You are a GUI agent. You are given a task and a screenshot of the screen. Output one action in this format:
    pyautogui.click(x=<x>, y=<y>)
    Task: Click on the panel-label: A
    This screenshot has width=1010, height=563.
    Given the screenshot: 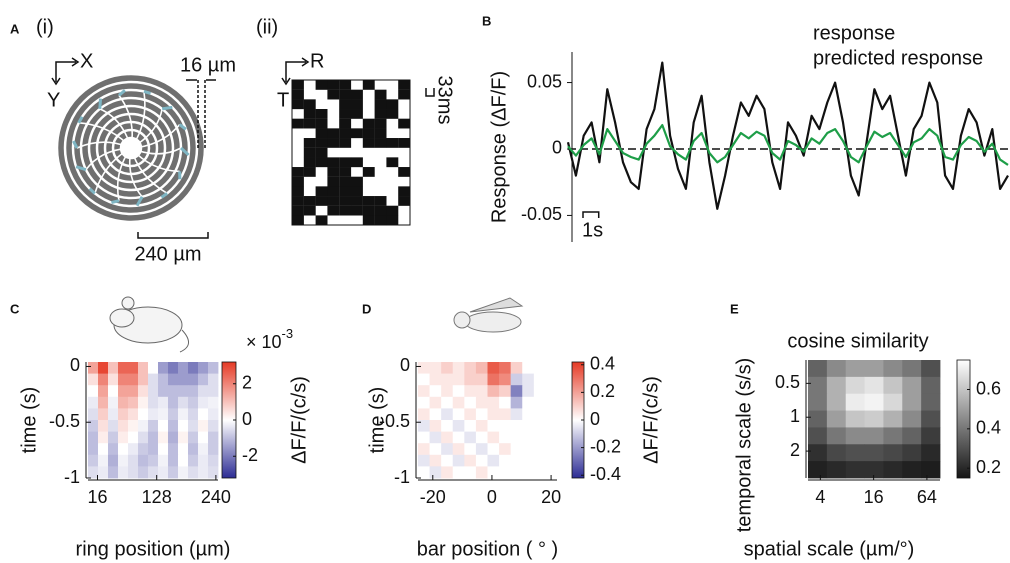 What is the action you would take?
    pyautogui.click(x=15, y=28)
    